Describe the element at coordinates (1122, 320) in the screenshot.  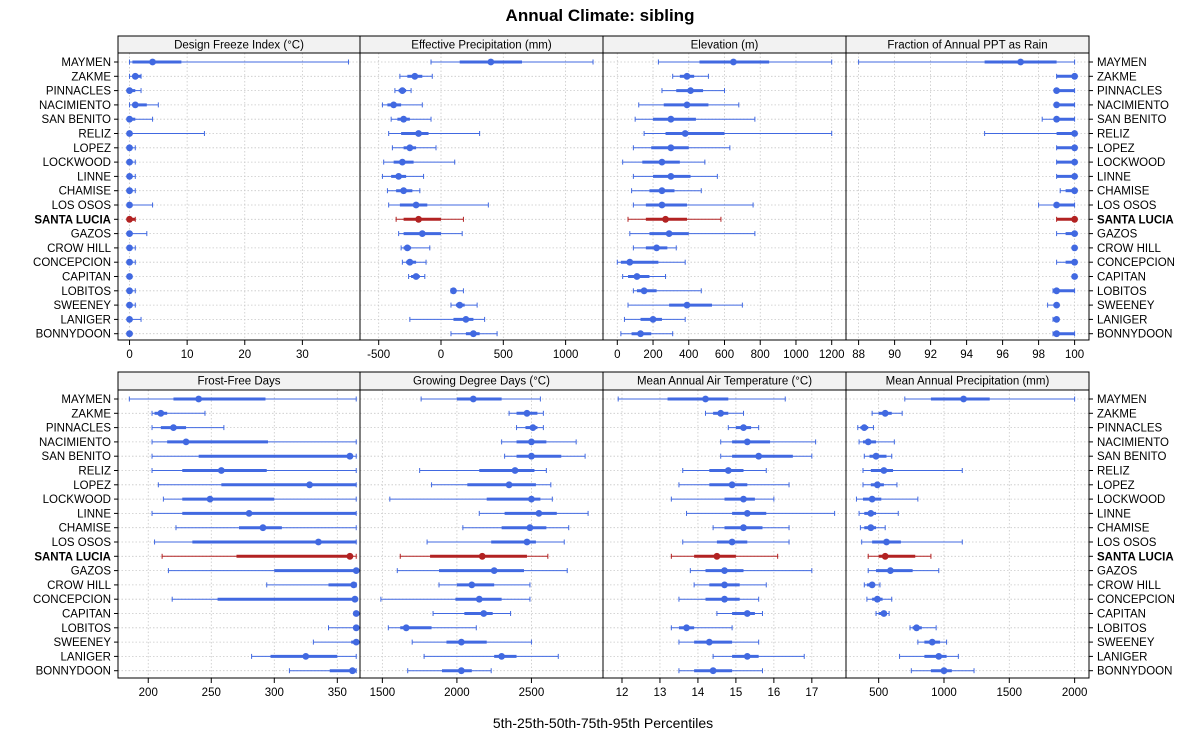
I see `row-label-right: LANIGER` at that location.